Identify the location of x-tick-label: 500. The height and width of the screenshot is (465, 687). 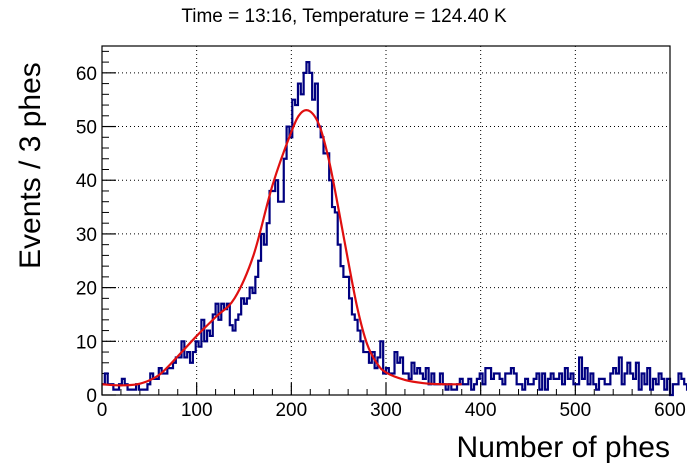
(575, 410).